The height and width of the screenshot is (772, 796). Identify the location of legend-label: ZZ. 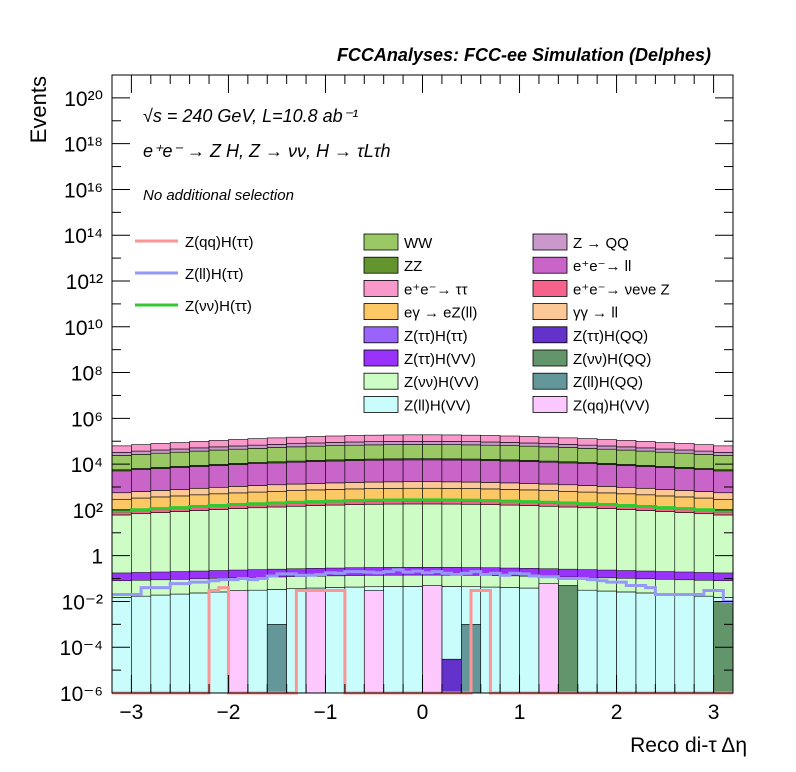
(413, 266).